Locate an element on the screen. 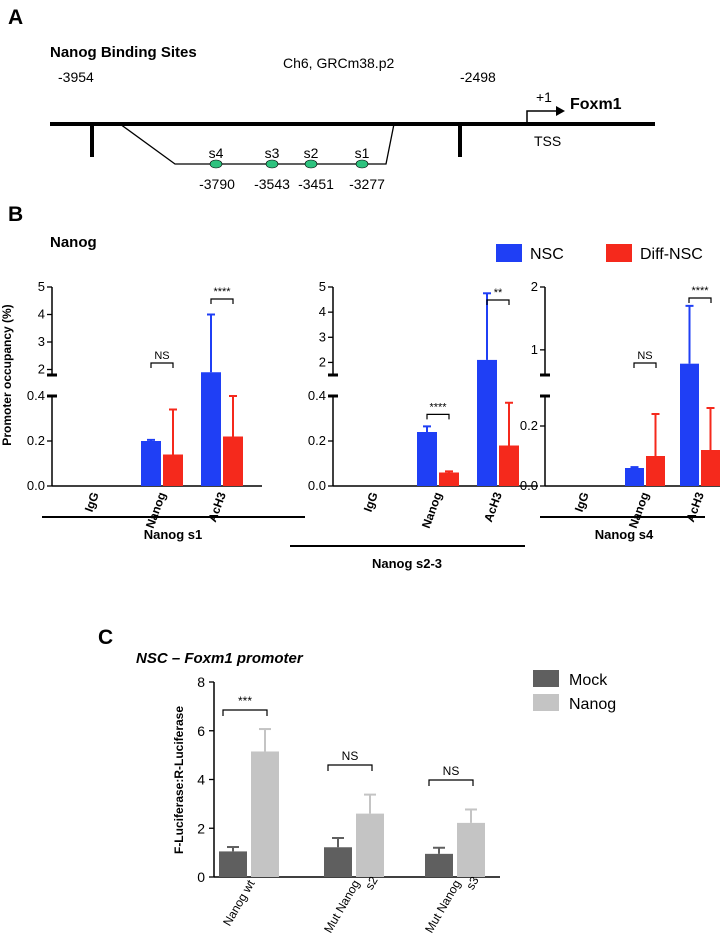 The image size is (720, 945). x-tick-label: Nanog wt is located at coordinates (239, 902).